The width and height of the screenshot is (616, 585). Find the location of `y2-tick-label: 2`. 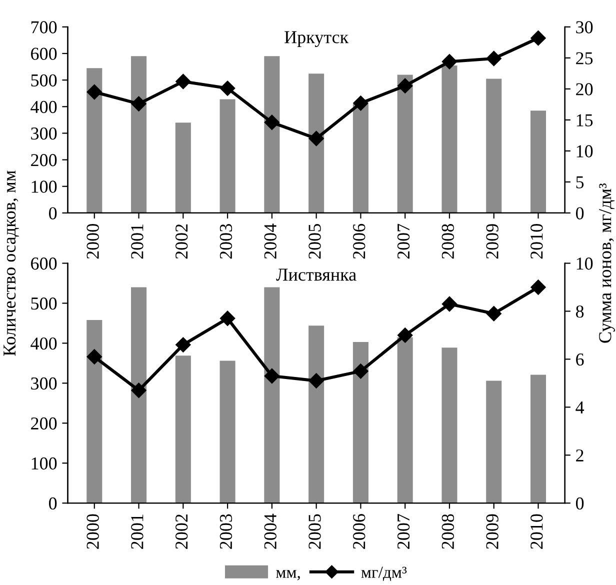

y2-tick-label: 2 is located at coordinates (580, 455).